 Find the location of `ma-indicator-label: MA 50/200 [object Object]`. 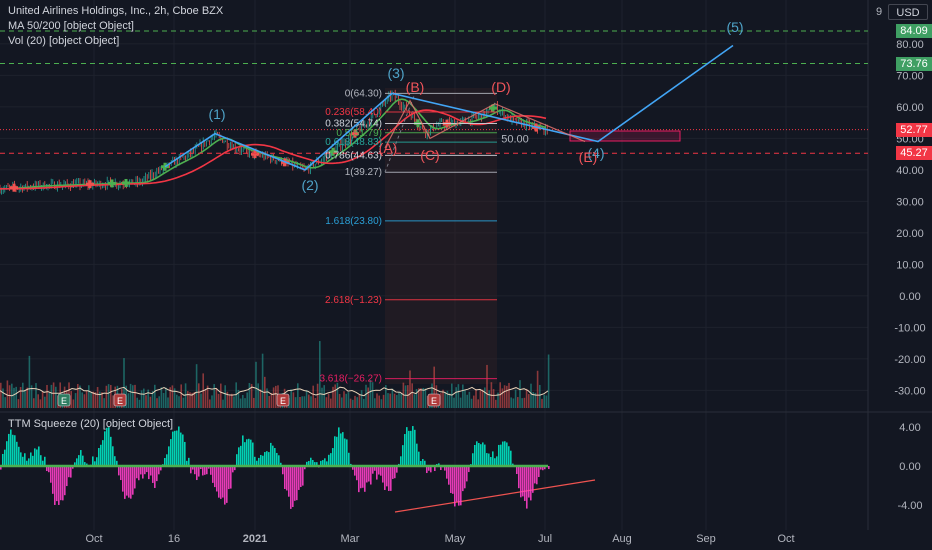

ma-indicator-label: MA 50/200 [object Object] is located at coordinates (71, 26).